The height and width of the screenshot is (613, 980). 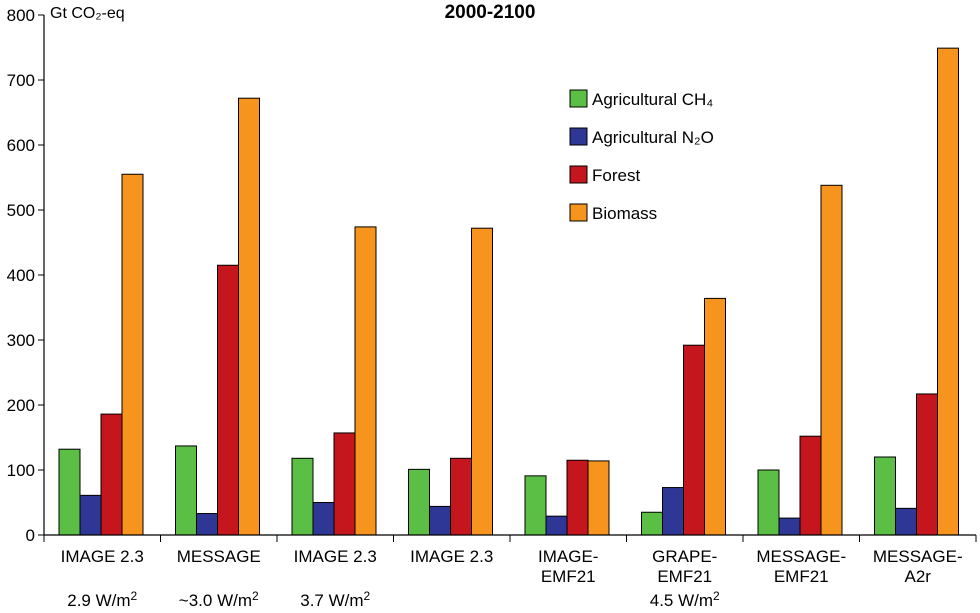 What do you see at coordinates (219, 556) in the screenshot?
I see `x-category-label: MESSAGE` at bounding box center [219, 556].